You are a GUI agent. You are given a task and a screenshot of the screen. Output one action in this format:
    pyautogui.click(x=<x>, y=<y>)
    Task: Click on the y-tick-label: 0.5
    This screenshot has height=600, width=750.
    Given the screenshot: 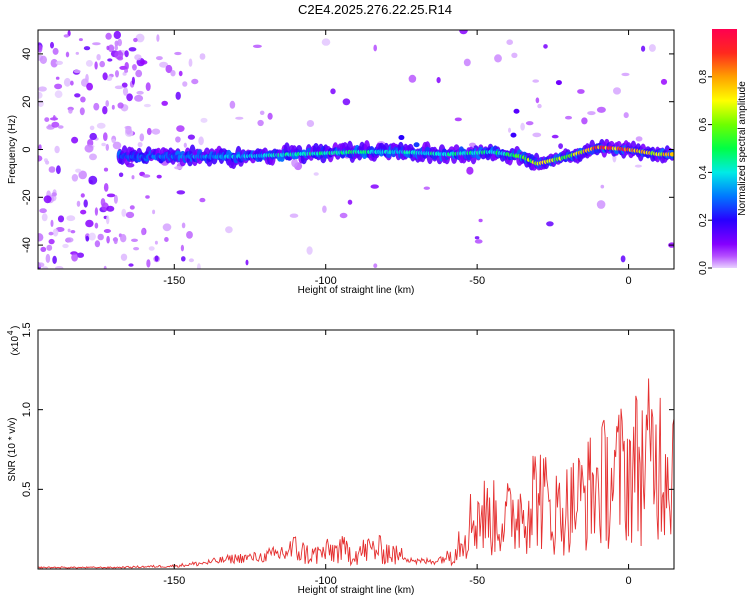 What is the action you would take?
    pyautogui.click(x=27, y=489)
    